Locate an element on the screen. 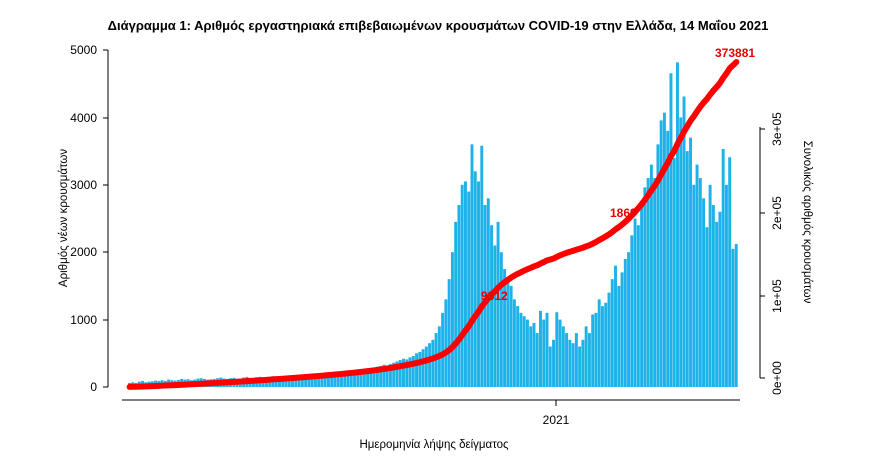 This screenshot has width=893, height=463. x-axis-label: Ημερομηνία λήψης δείγματος is located at coordinates (434, 445).